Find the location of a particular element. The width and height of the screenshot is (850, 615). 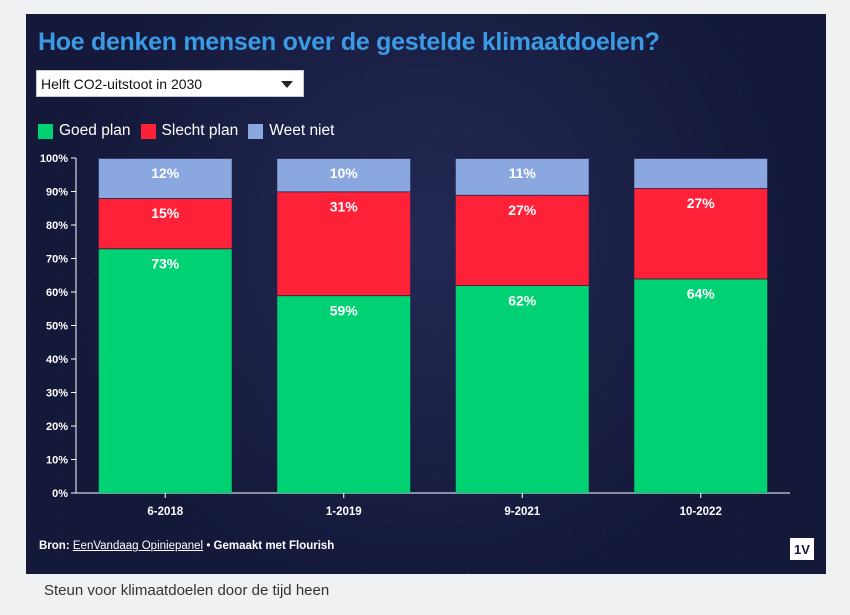

chevron-down-icon is located at coordinates (287, 84).